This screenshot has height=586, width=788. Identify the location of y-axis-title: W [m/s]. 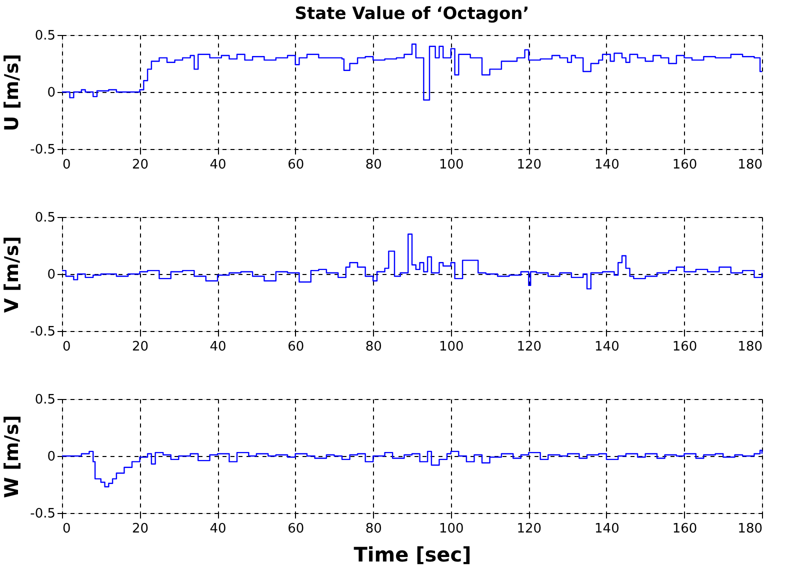
(12, 456).